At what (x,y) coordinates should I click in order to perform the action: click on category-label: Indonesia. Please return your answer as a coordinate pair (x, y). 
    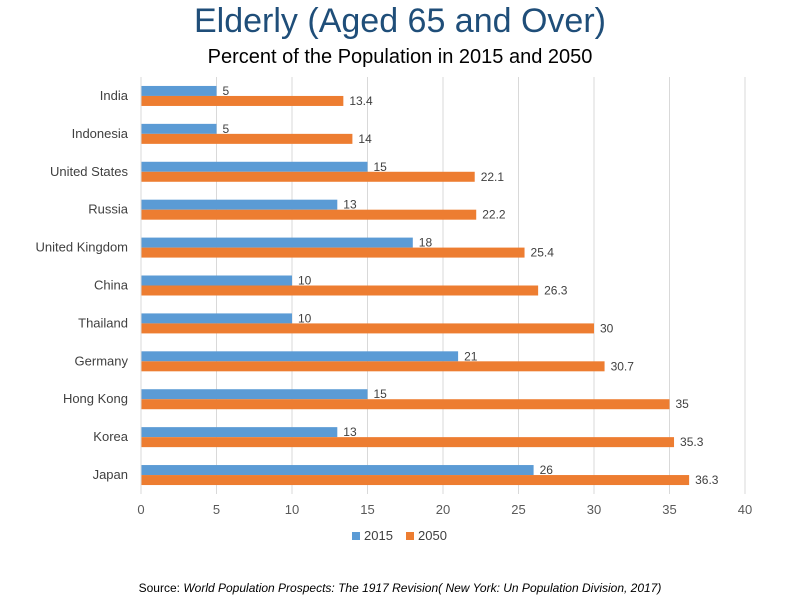
    Looking at the image, I should click on (100, 133).